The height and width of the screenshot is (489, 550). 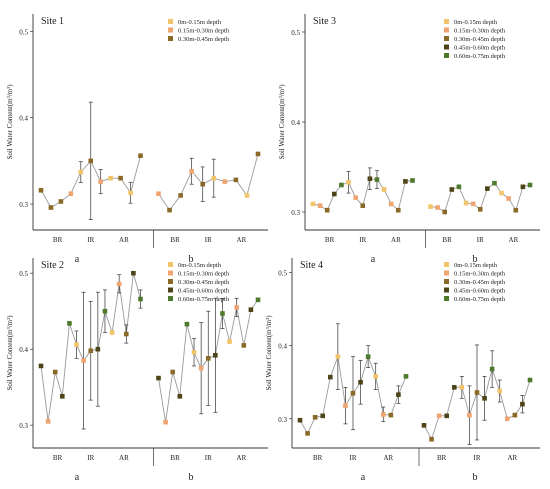 I want to click on y-tick-label: 0.3, so click(x=295, y=213).